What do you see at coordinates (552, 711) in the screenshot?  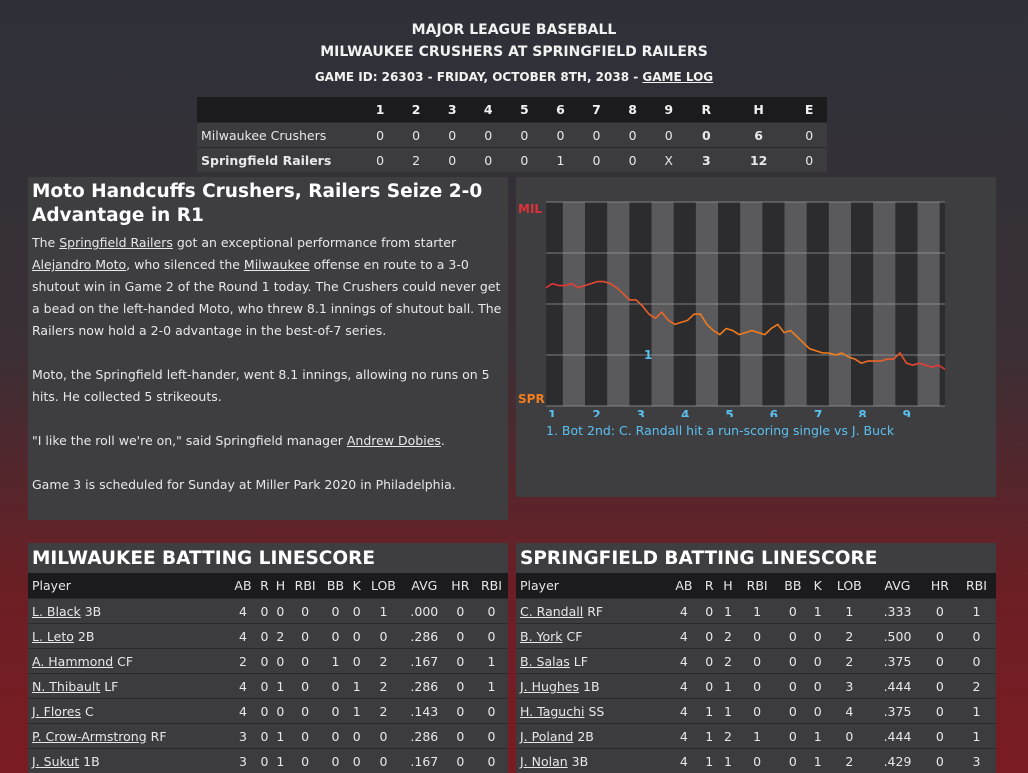 I see `player-link: H. Taguchi` at bounding box center [552, 711].